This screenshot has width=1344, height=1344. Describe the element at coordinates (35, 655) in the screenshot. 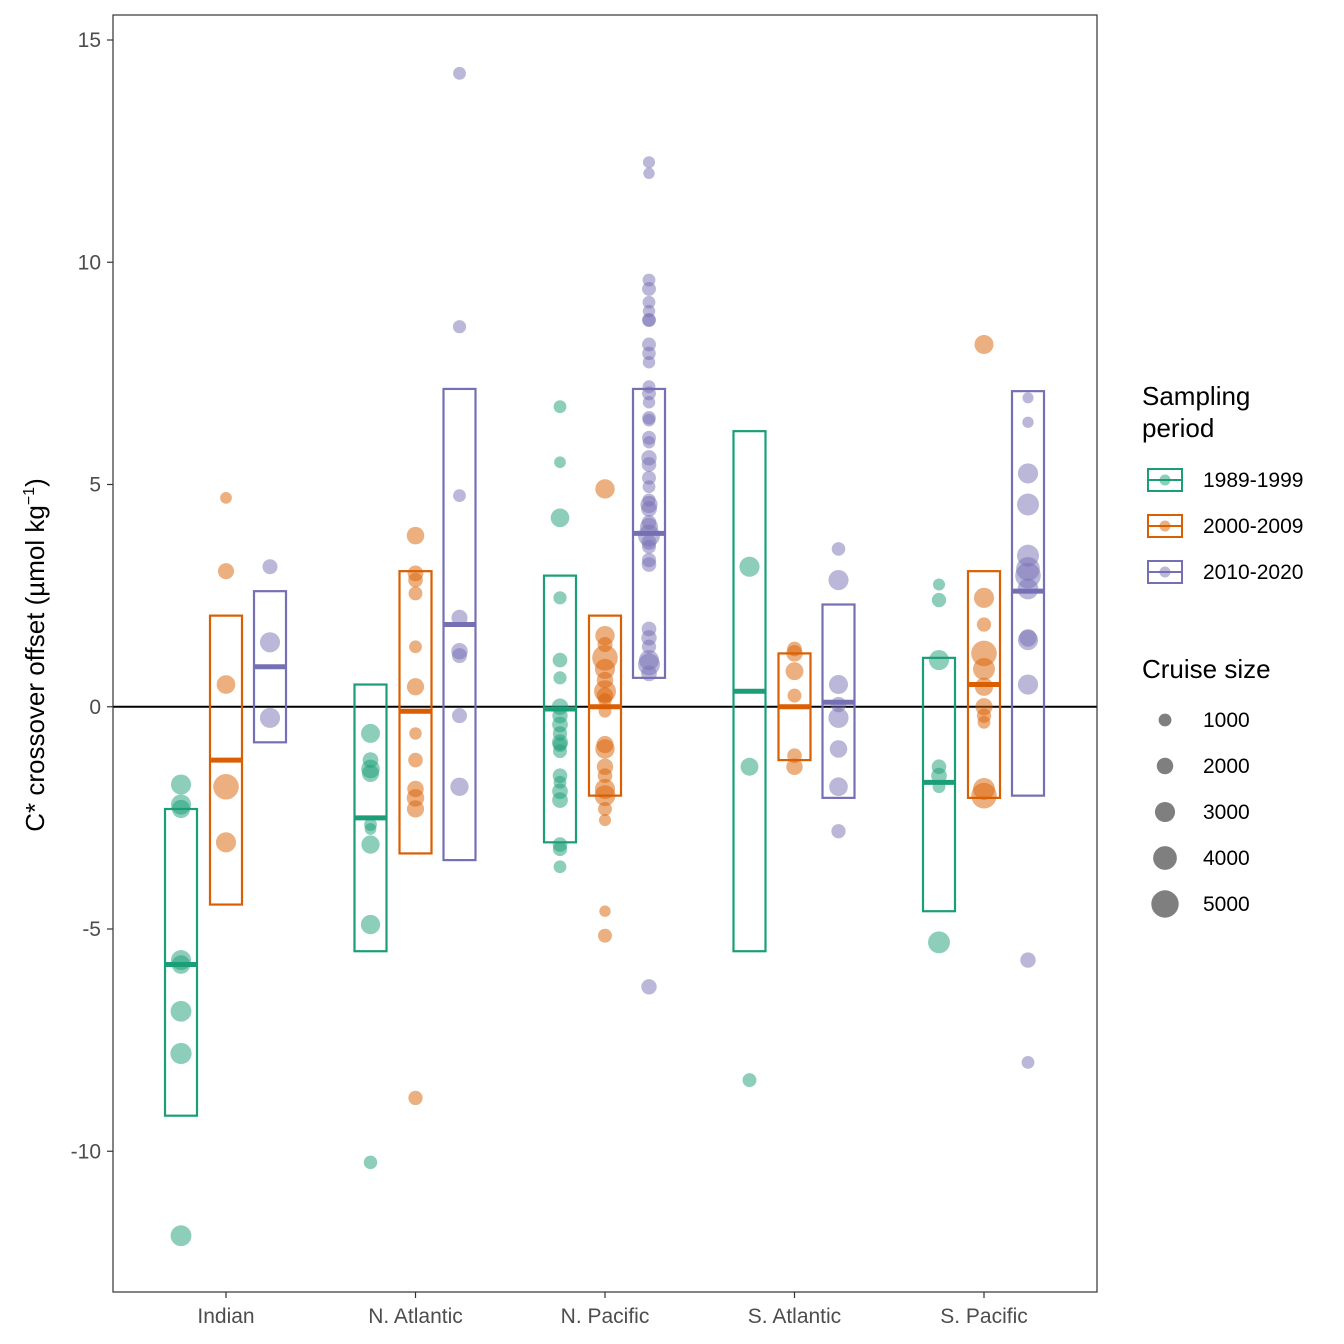

I see `y-axis-title-text: C* crossover offset (µmol kg−1)` at that location.